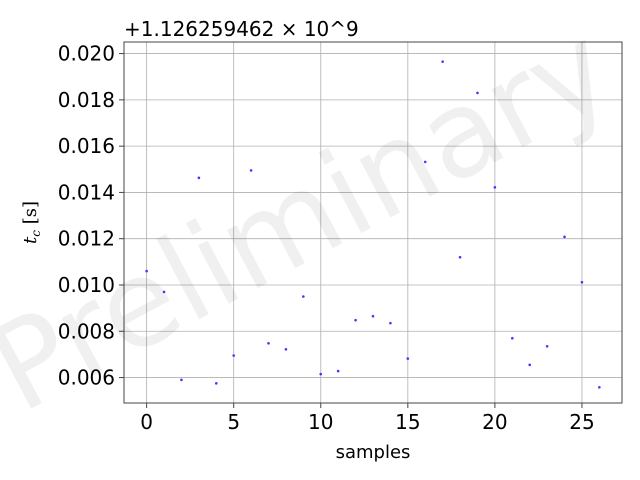  Describe the element at coordinates (86, 100) in the screenshot. I see `y-tick-label: 0.018` at that location.